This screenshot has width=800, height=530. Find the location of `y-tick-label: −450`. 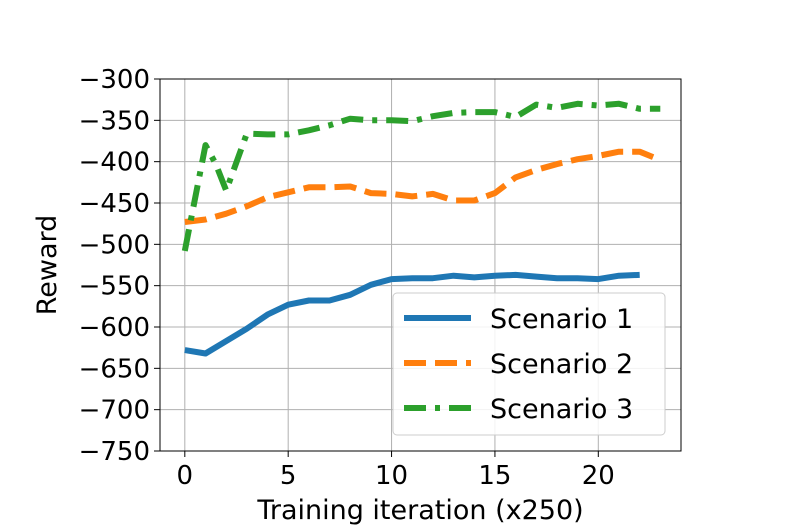

y-tick-label: −450 is located at coordinates (114, 204).